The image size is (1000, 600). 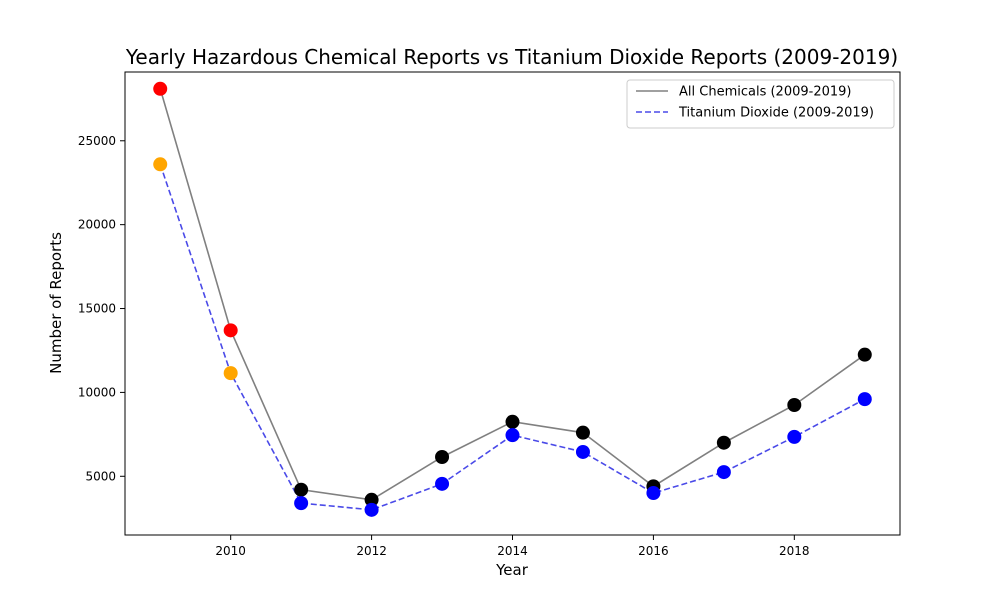 What do you see at coordinates (230, 551) in the screenshot?
I see `x-tick-label: 2010` at bounding box center [230, 551].